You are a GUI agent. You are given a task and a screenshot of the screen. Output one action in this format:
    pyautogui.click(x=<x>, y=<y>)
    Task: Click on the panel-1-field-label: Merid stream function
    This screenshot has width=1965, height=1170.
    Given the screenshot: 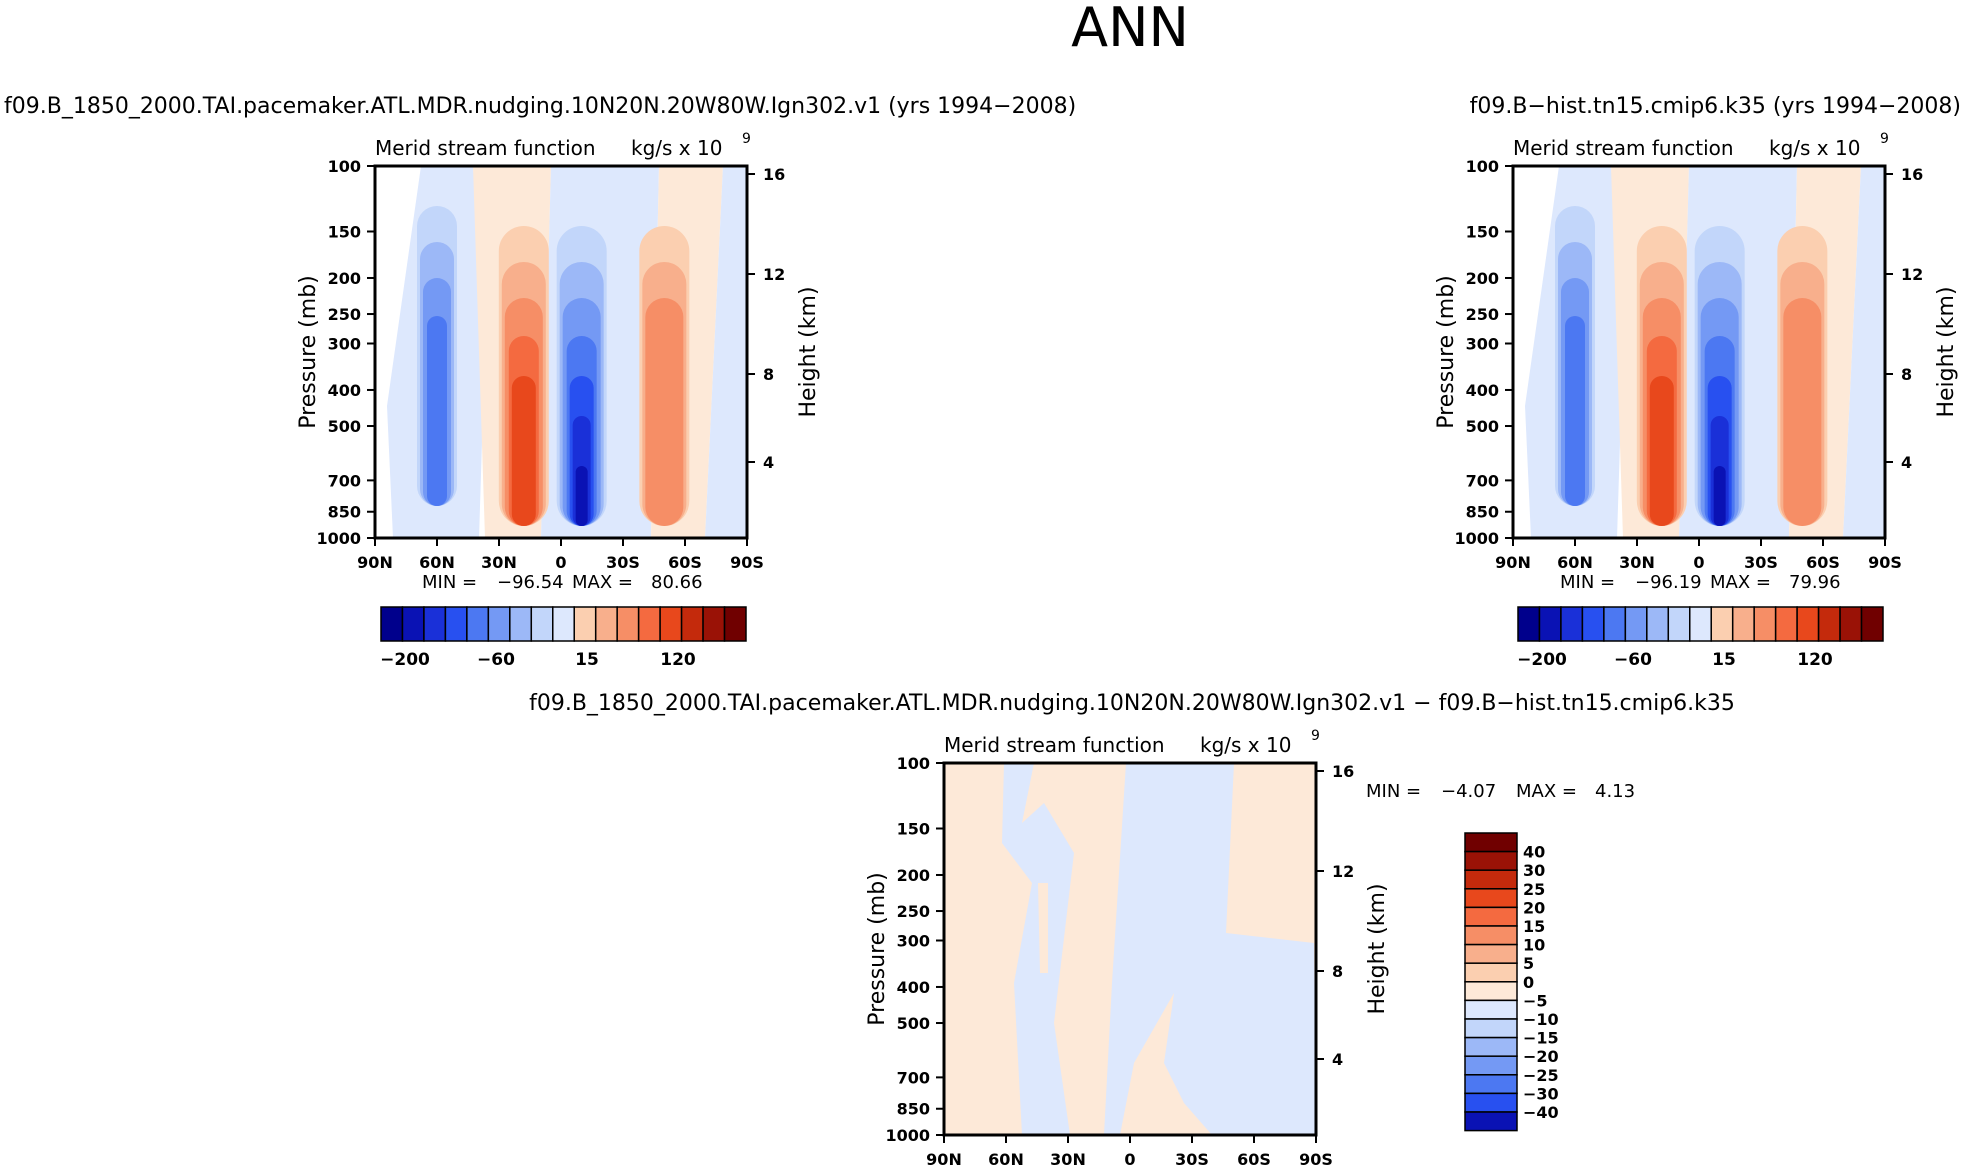 What is the action you would take?
    pyautogui.click(x=485, y=148)
    